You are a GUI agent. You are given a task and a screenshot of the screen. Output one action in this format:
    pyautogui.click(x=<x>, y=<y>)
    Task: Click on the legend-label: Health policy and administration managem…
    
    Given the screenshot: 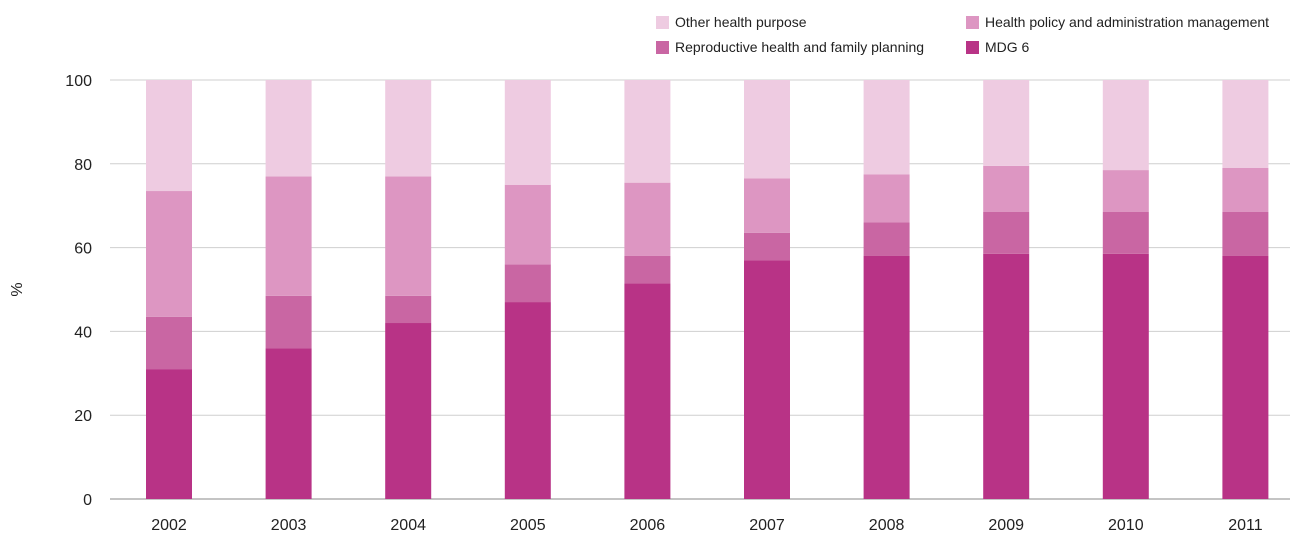 What is the action you would take?
    pyautogui.click(x=1127, y=22)
    